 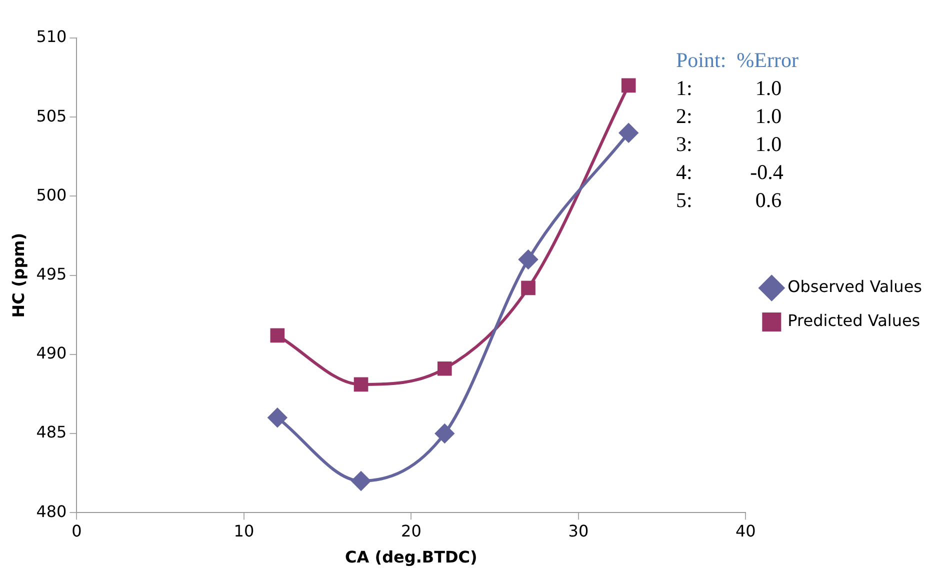 What do you see at coordinates (51, 36) in the screenshot?
I see `y-tick-label: 510` at bounding box center [51, 36].